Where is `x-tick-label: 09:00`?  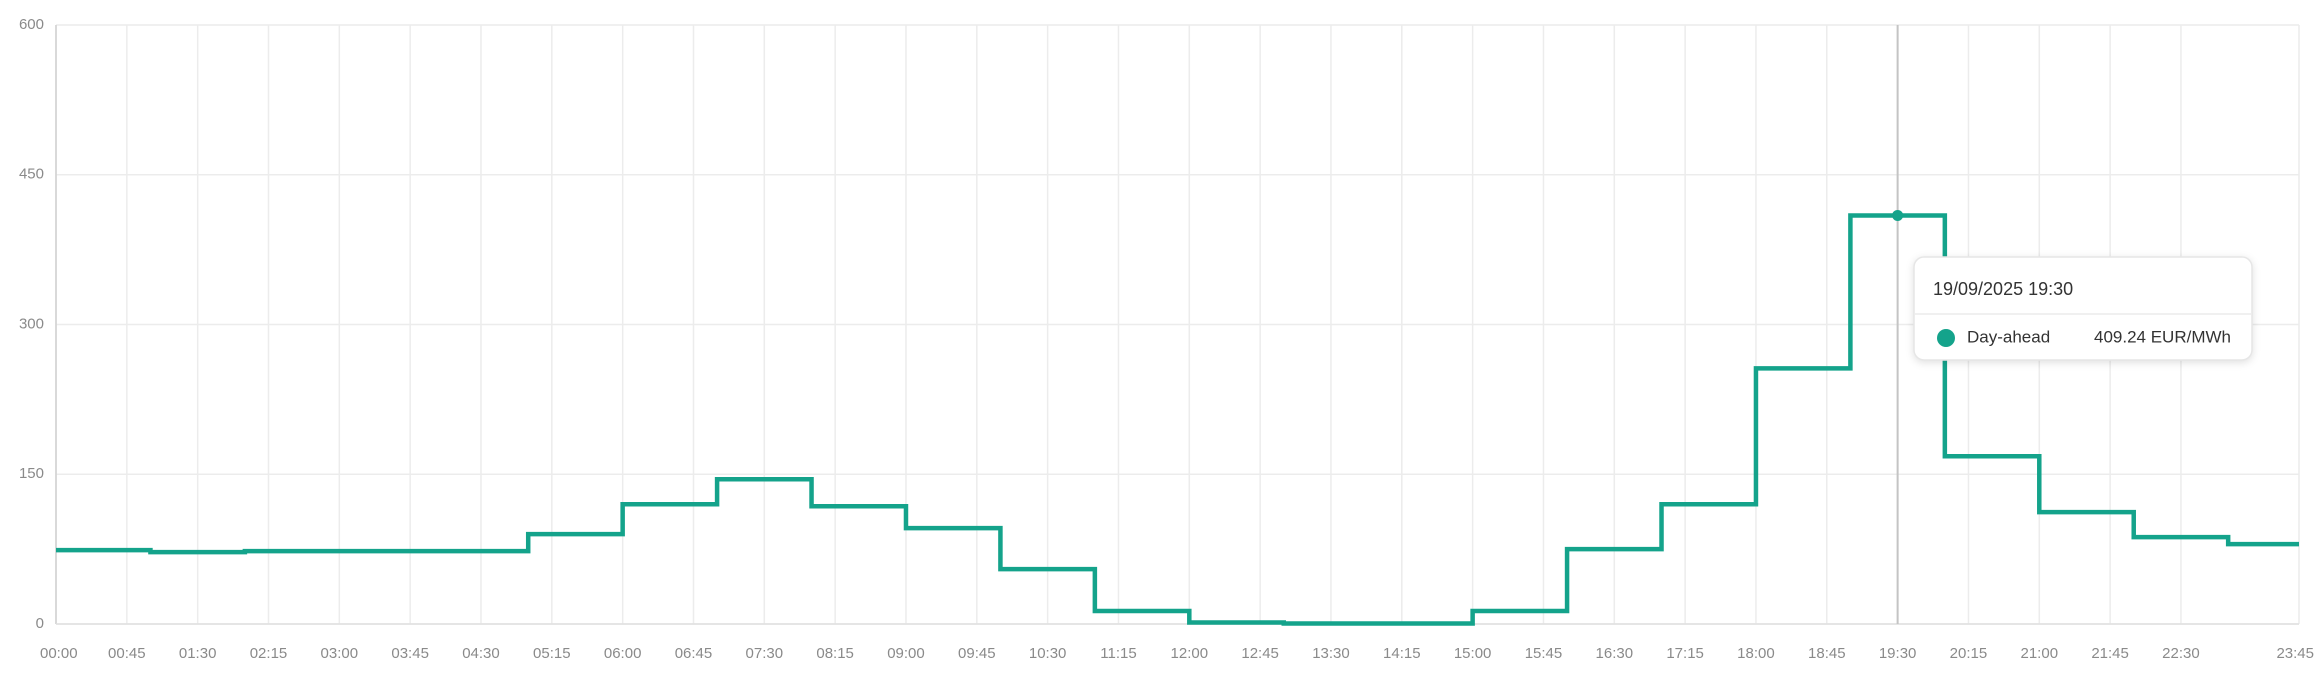 x-tick-label: 09:00 is located at coordinates (906, 653).